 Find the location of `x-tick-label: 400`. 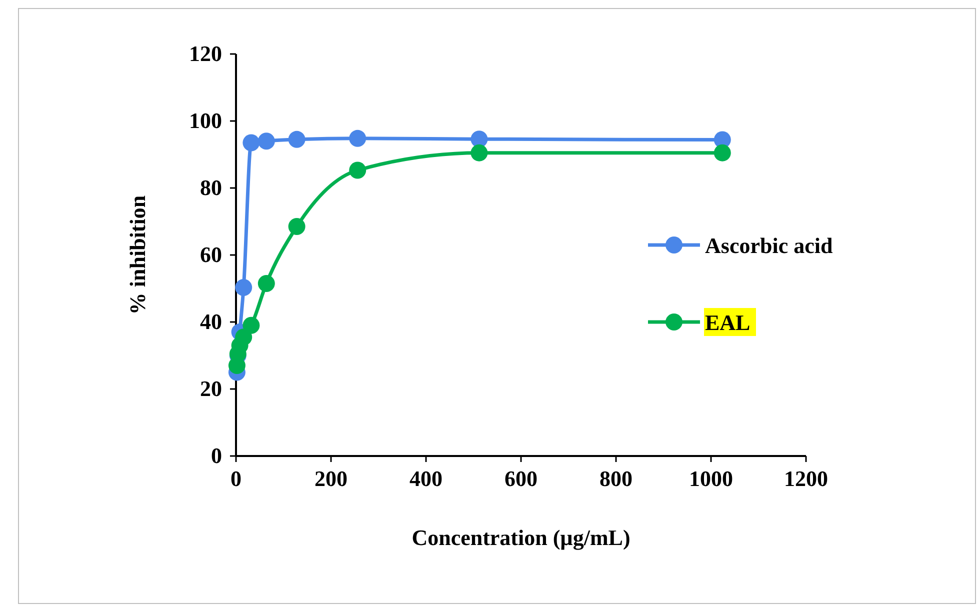

x-tick-label: 400 is located at coordinates (426, 478).